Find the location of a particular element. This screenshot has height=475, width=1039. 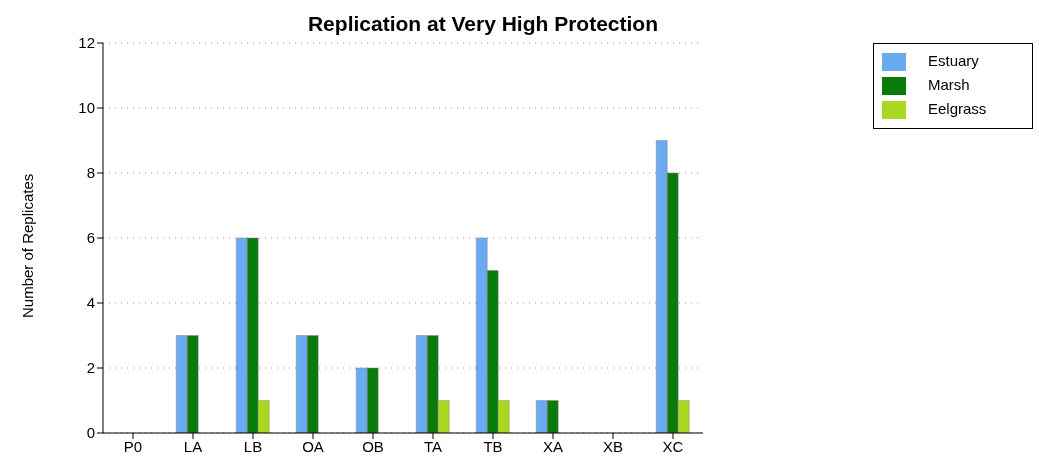

x-tick-label: XC is located at coordinates (673, 446).